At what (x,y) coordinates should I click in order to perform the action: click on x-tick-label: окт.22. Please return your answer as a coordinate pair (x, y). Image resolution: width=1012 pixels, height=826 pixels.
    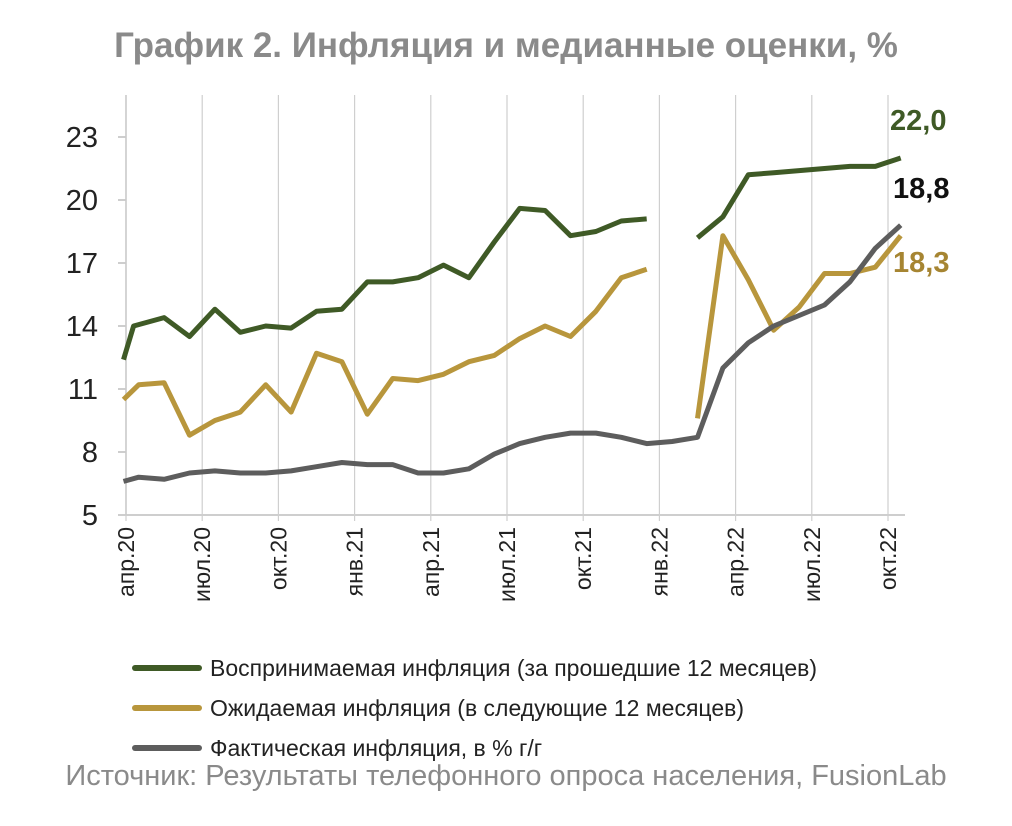
    Looking at the image, I should click on (888, 558).